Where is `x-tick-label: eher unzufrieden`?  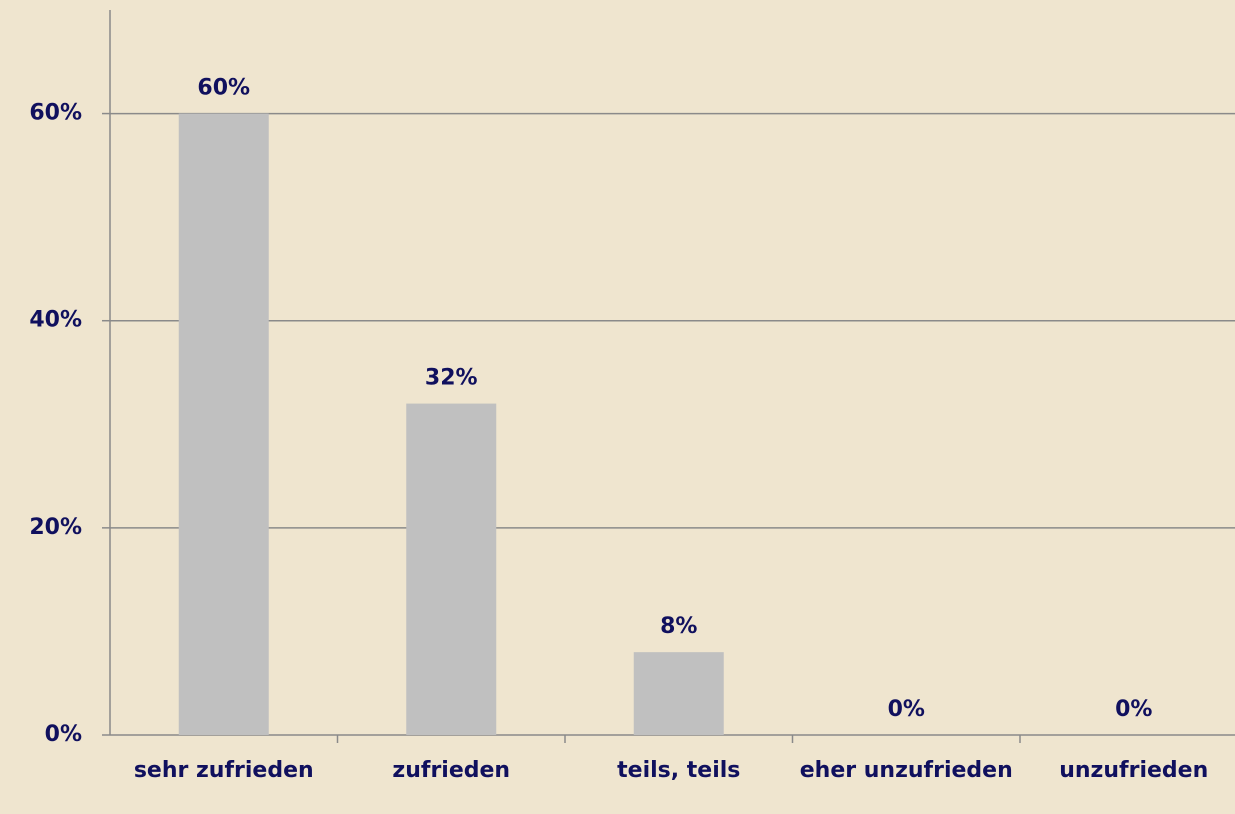 x-tick-label: eher unzufrieden is located at coordinates (906, 770).